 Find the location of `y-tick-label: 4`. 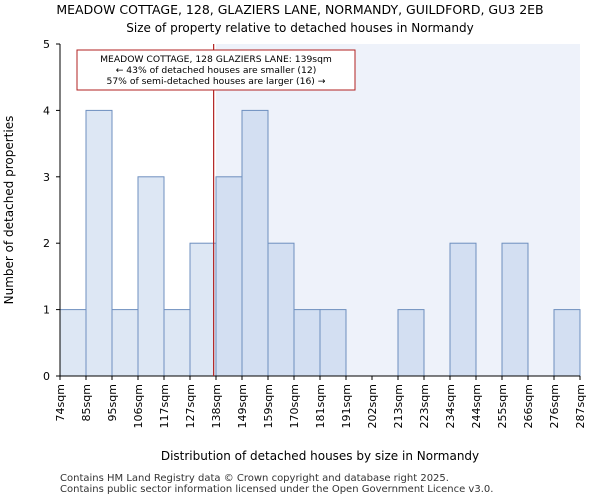

y-tick-label: 4 is located at coordinates (46, 110).